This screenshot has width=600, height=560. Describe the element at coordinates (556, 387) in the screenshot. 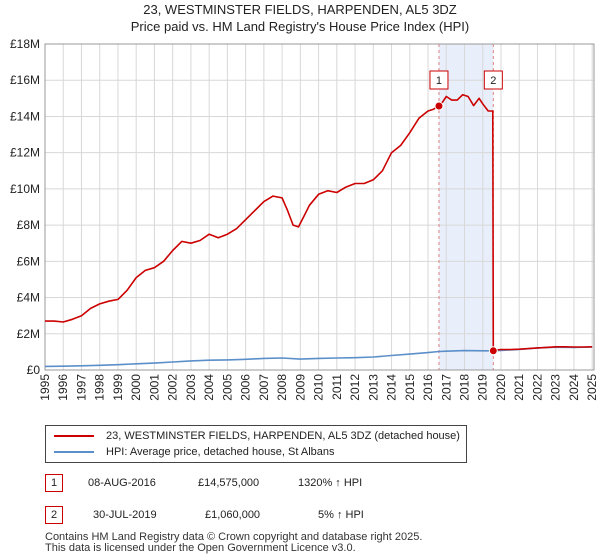

I see `x-tick-label: 2023` at that location.